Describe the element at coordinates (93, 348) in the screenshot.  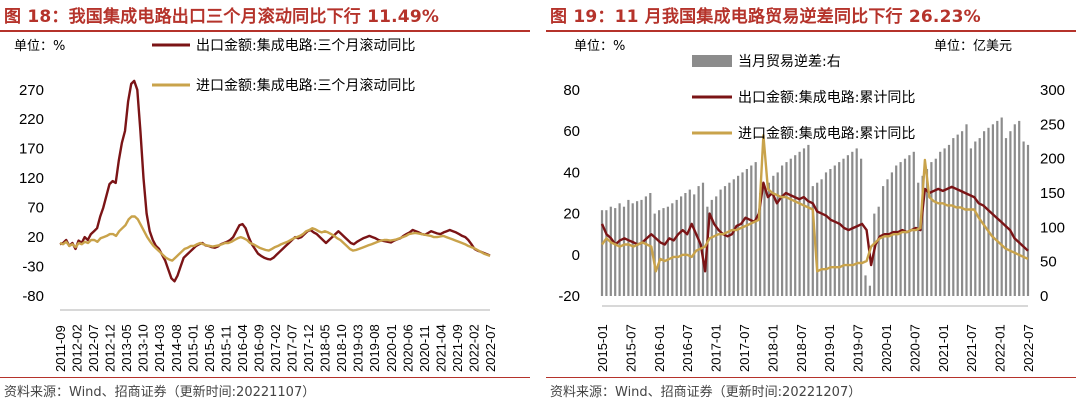
I see `left-x-tick: 2012-07` at that location.